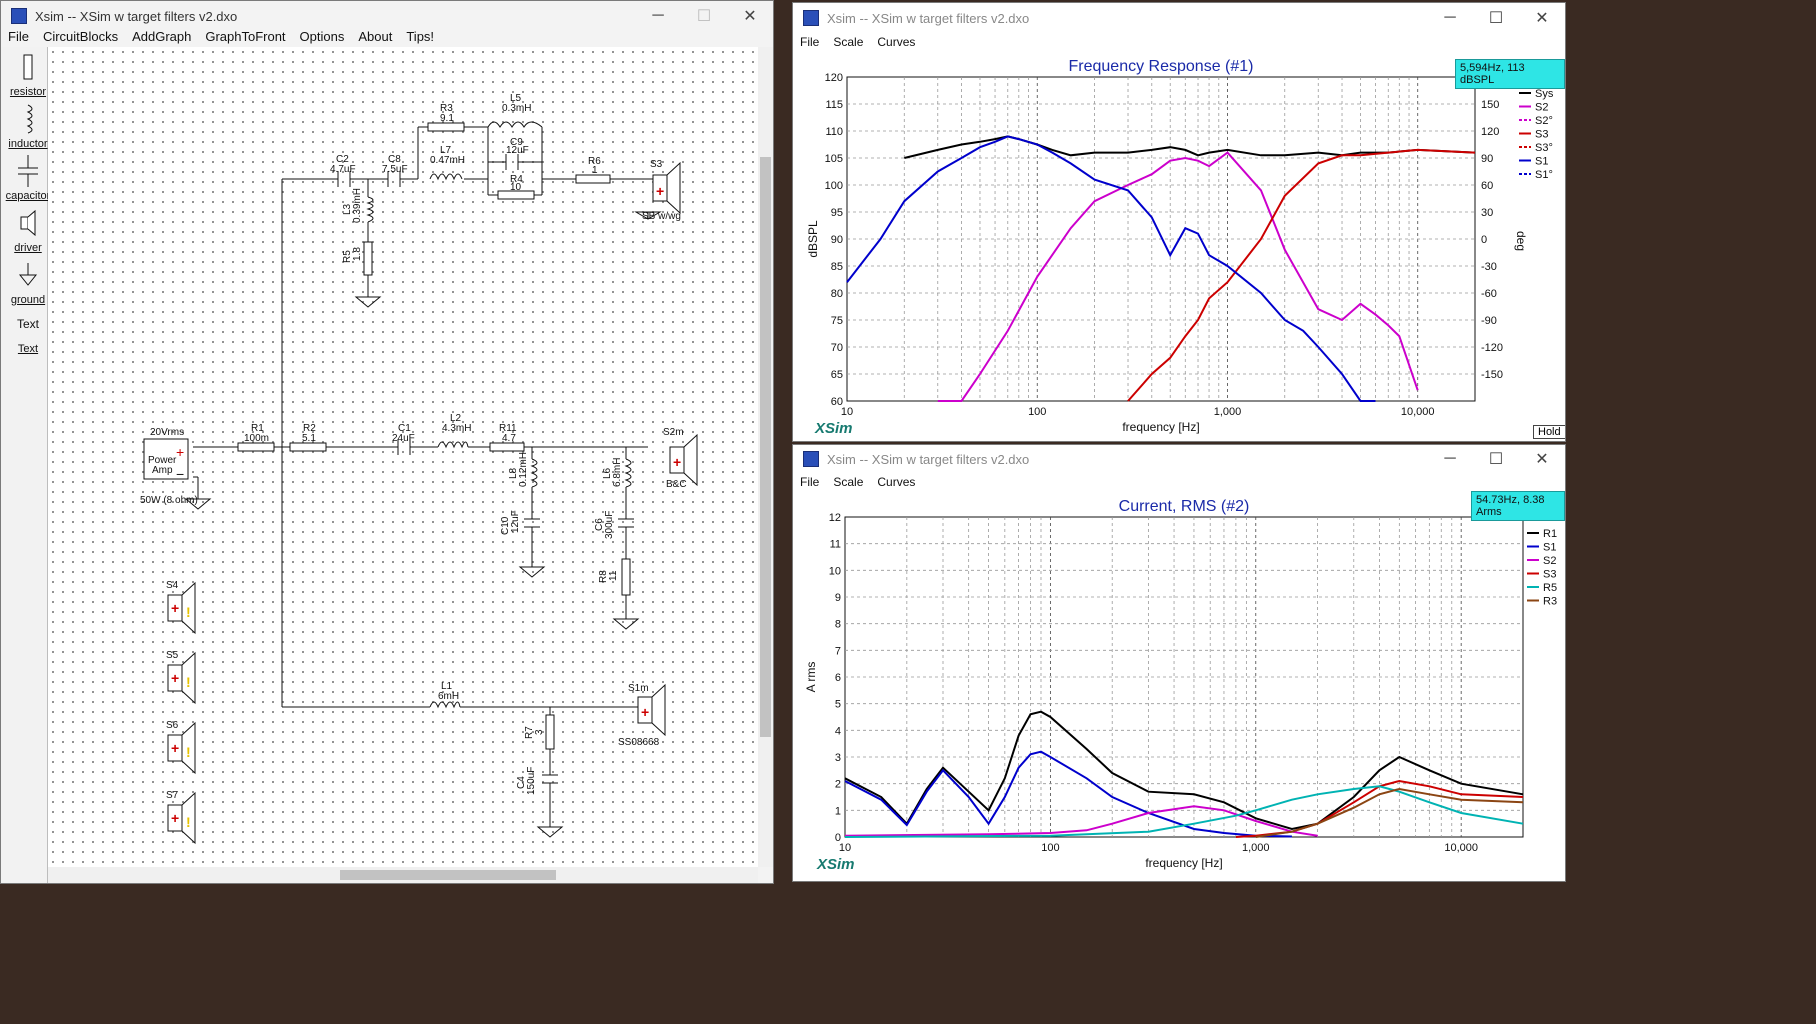  Describe the element at coordinates (1544, 121) in the screenshot. I see `legend-entry: S2°` at that location.